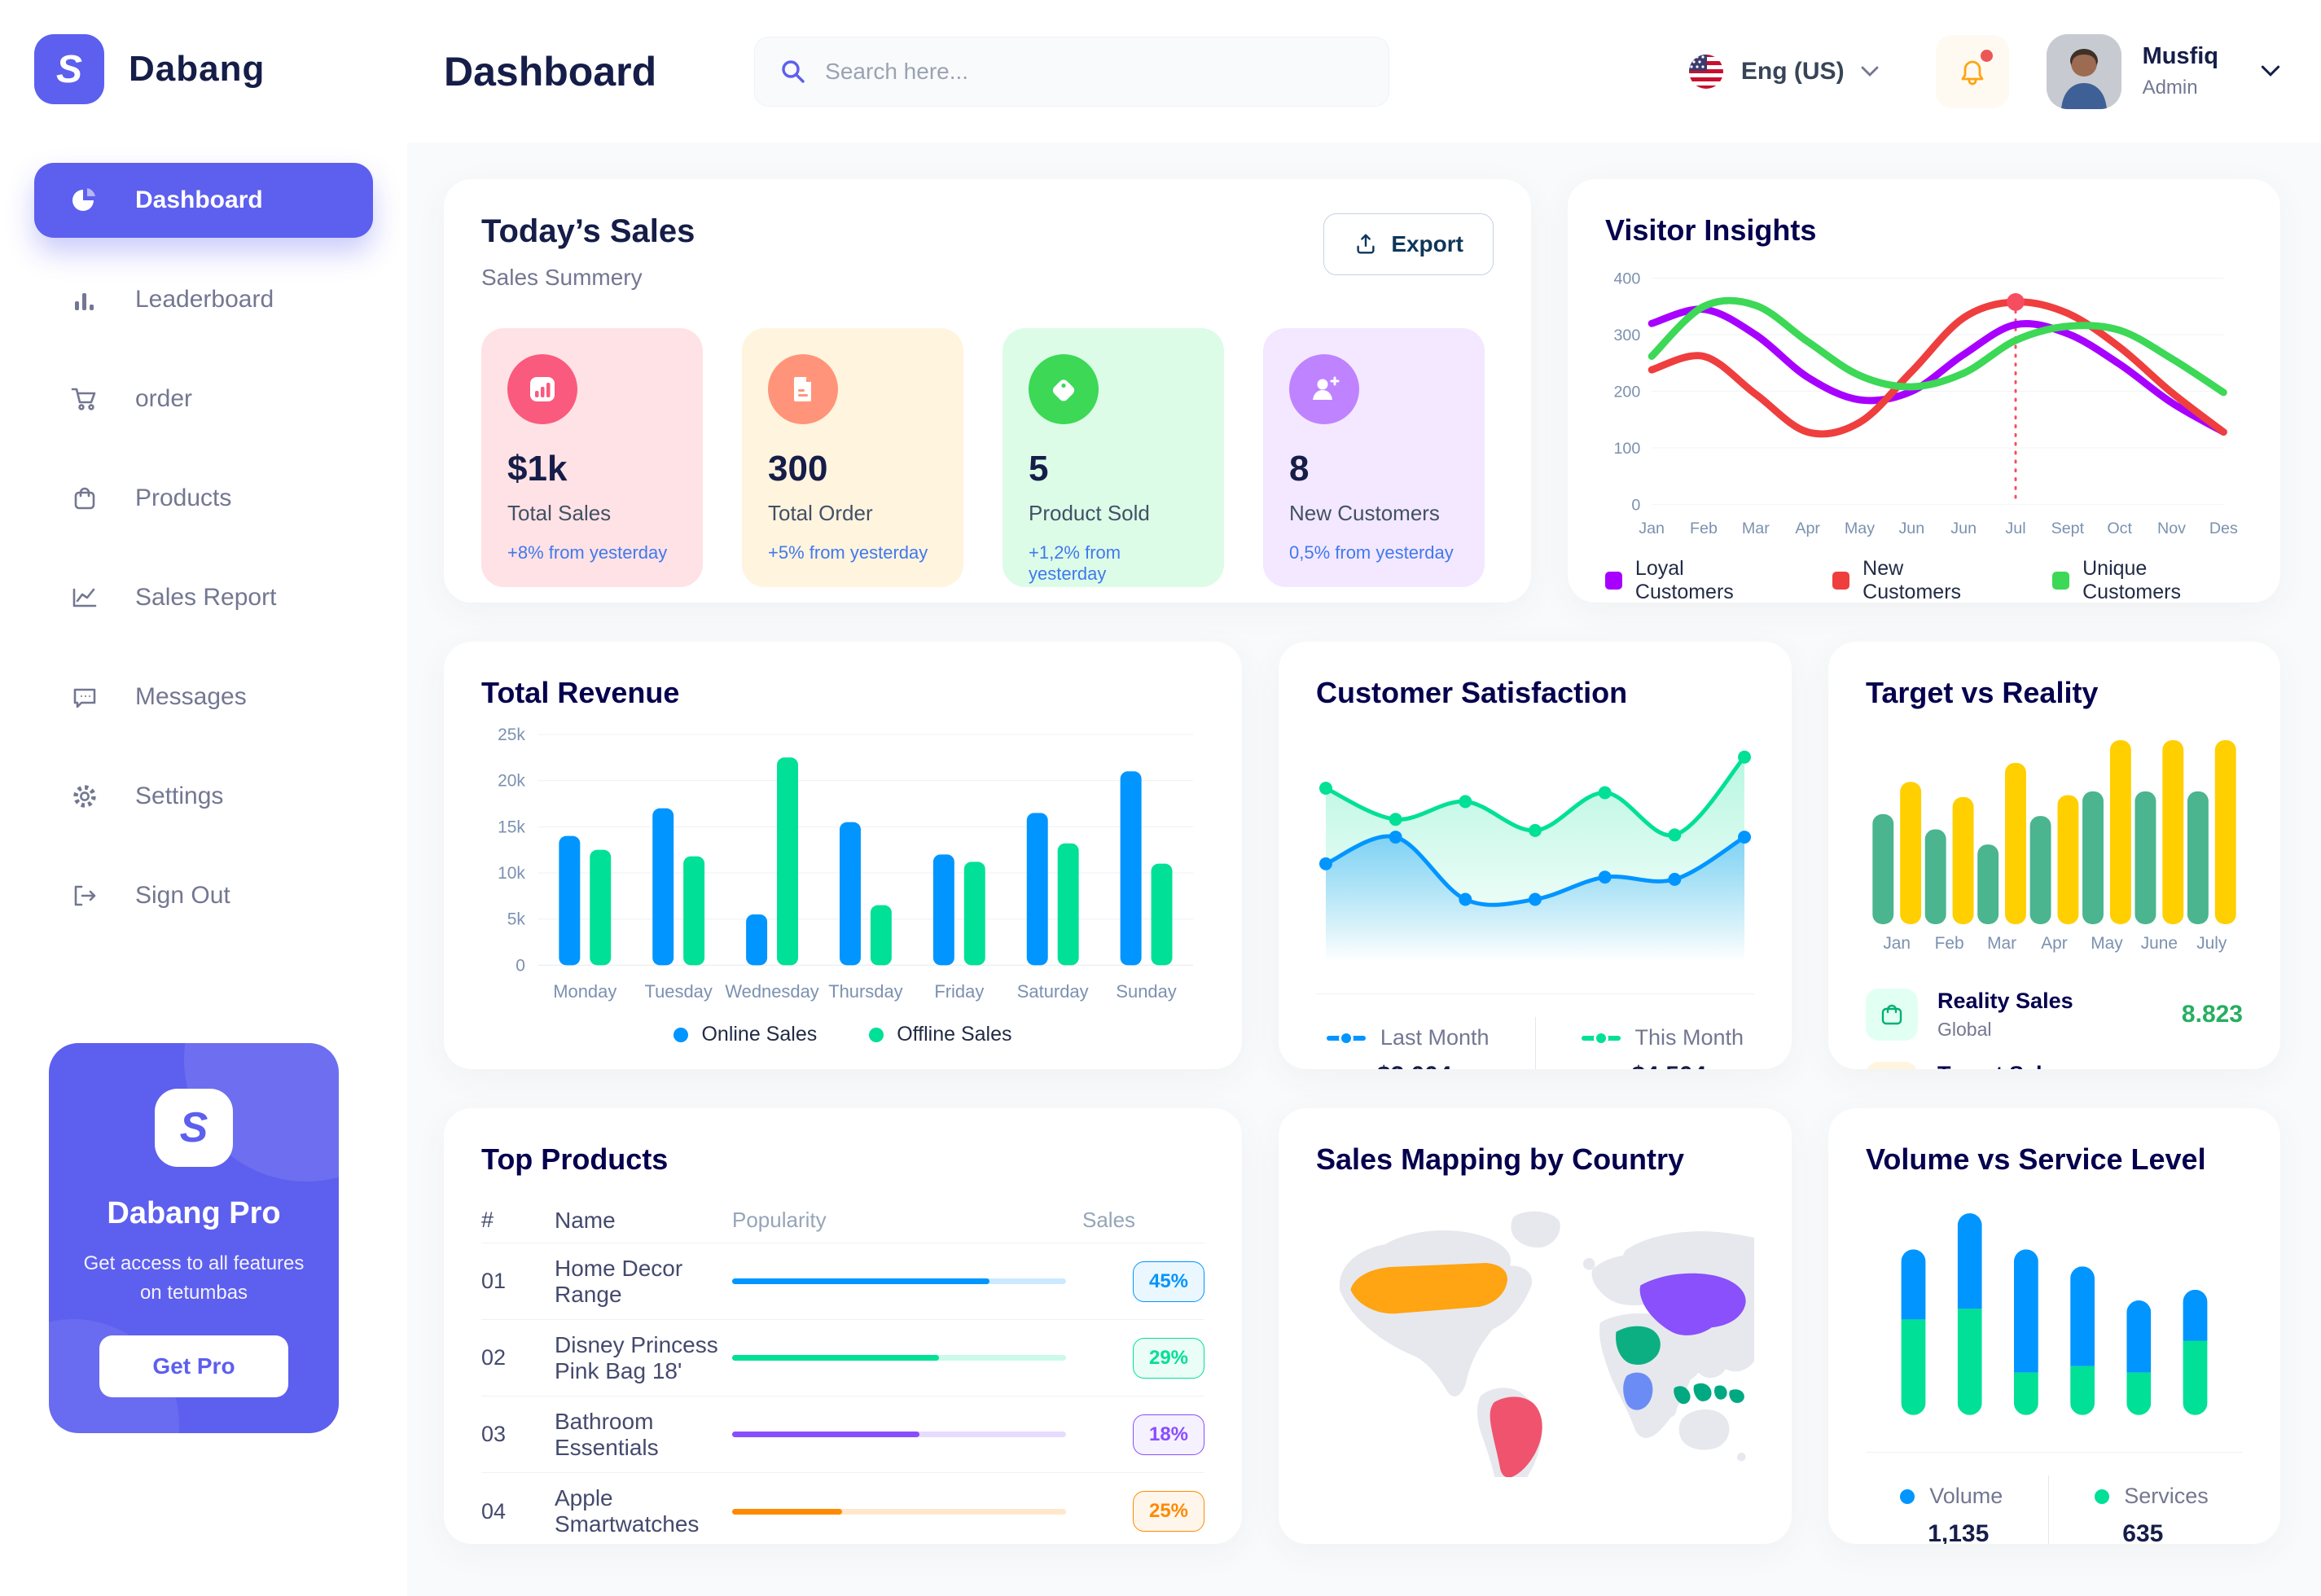 Image resolution: width=2321 pixels, height=1596 pixels. What do you see at coordinates (1500, 1159) in the screenshot?
I see `sales-map-title: Sales Mapping by Country` at bounding box center [1500, 1159].